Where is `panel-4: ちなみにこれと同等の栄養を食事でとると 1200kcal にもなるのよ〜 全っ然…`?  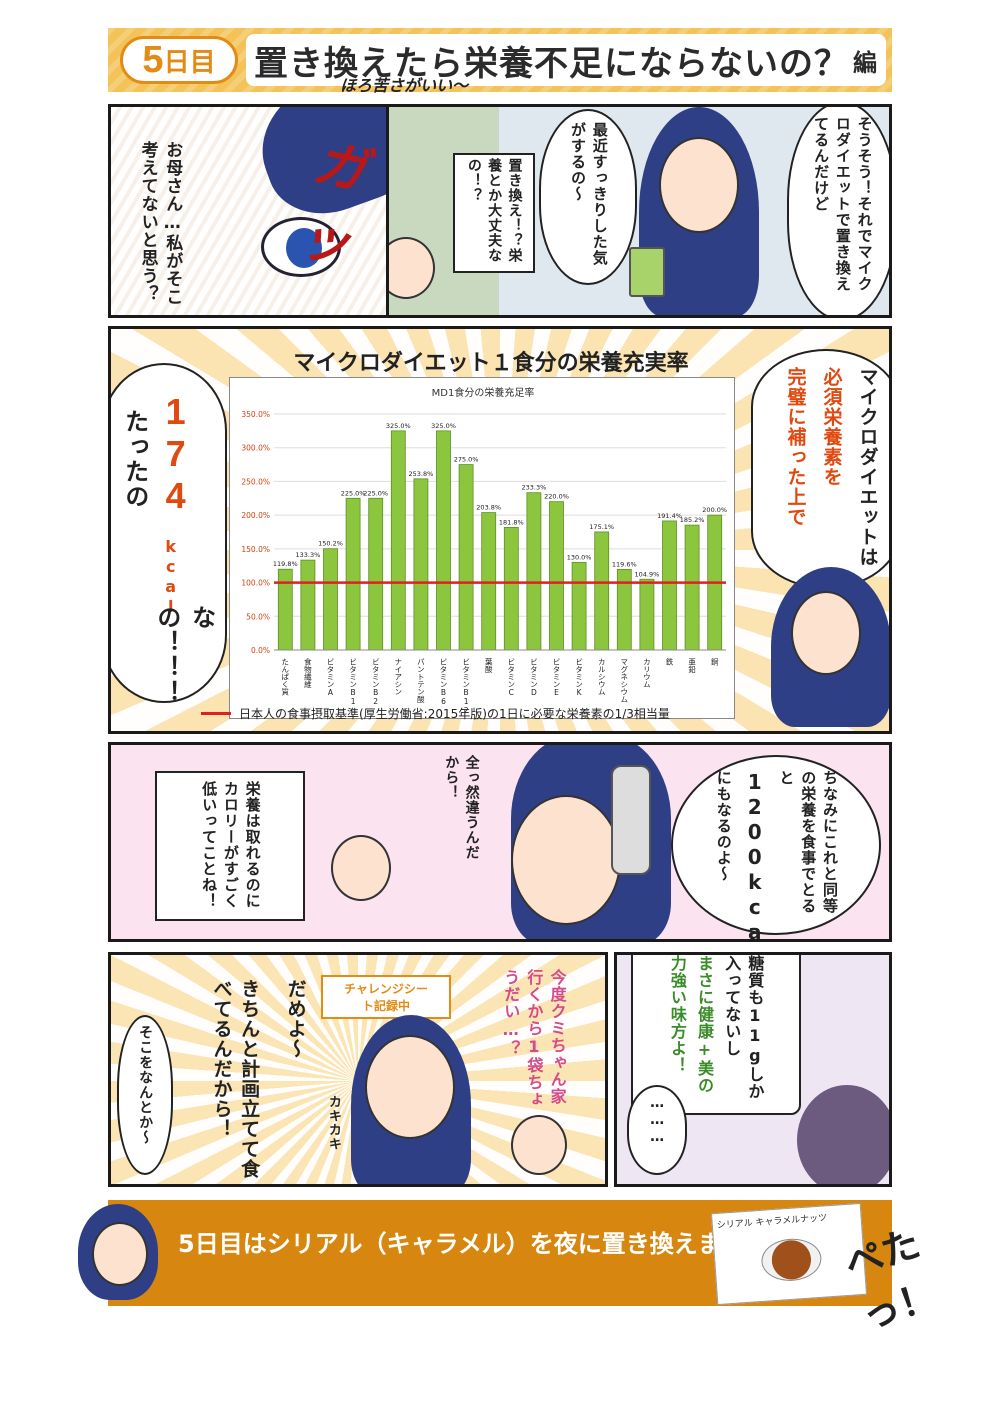 panel-4: ちなみにこれと同等の栄養を食事でとると 1200kcal にもなるのよ〜 全っ然… is located at coordinates (500, 842).